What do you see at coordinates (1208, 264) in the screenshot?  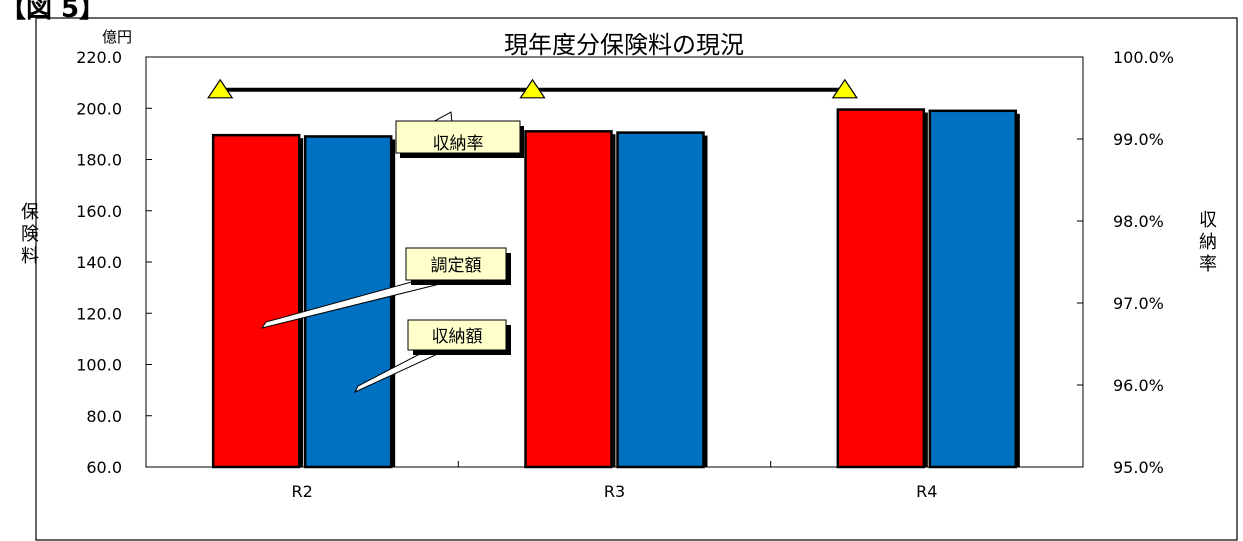 I see `axis-title-char: 率` at bounding box center [1208, 264].